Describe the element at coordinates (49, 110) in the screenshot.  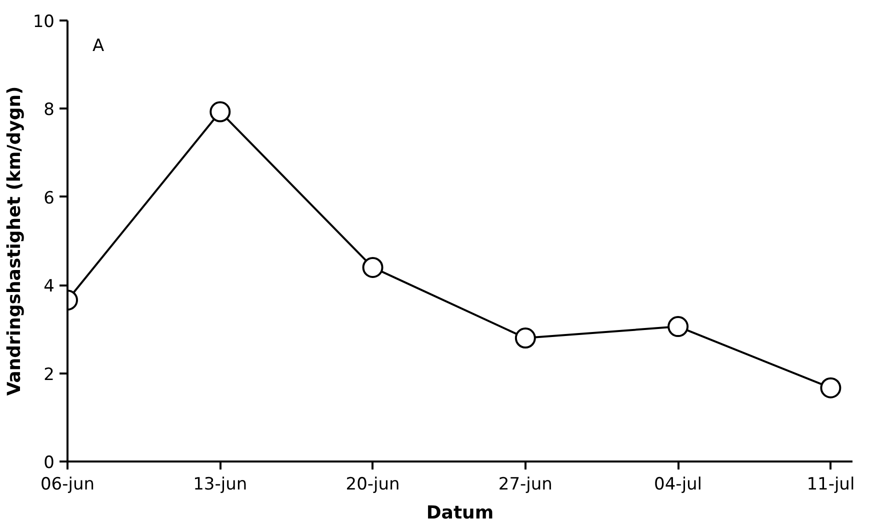
I see `y-tick-label: 8` at that location.